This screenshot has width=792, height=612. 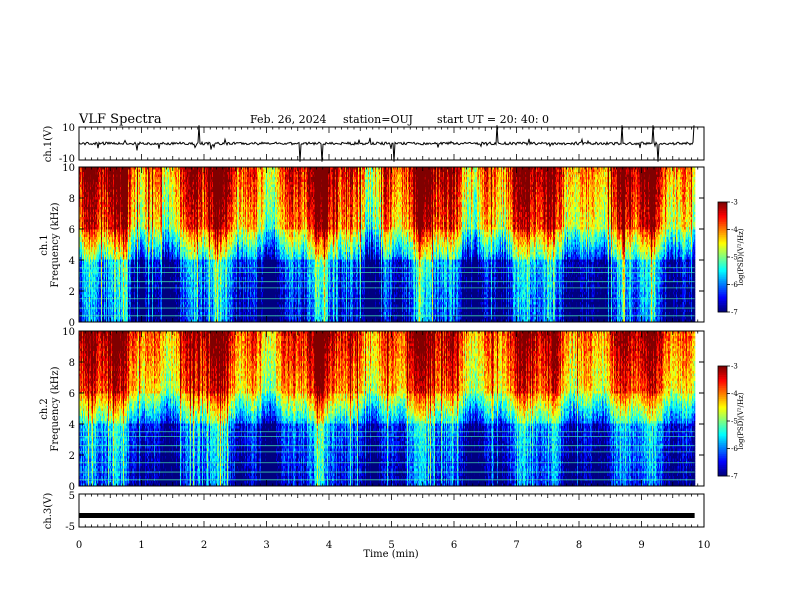 What do you see at coordinates (48, 511) in the screenshot?
I see `ch3-waveform-ylabel: ch.3(V)` at bounding box center [48, 511].